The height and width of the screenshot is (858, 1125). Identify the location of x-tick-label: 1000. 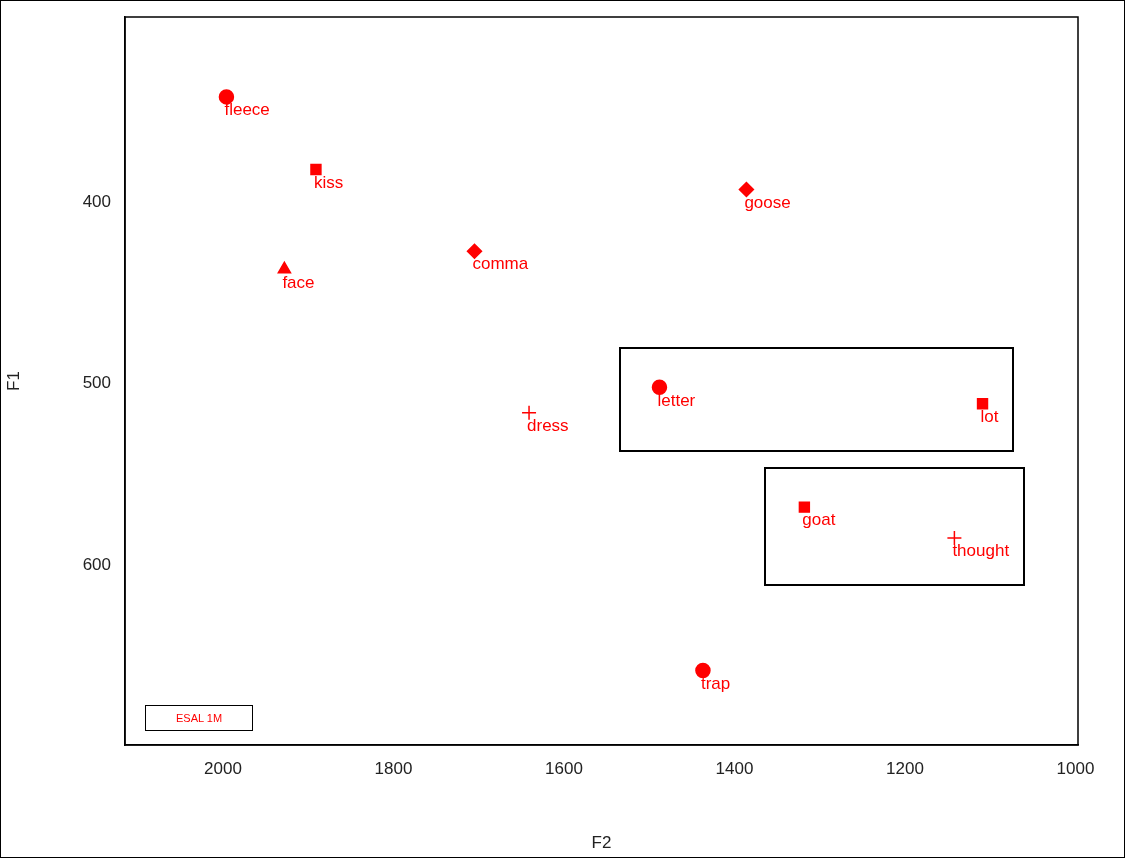
(1075, 768).